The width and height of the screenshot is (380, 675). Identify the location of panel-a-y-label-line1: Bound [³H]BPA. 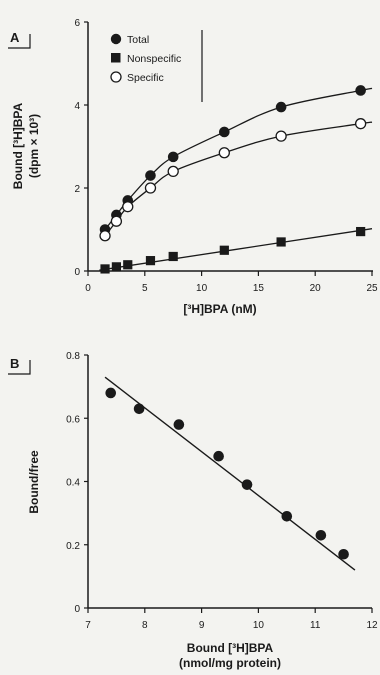
(18, 145).